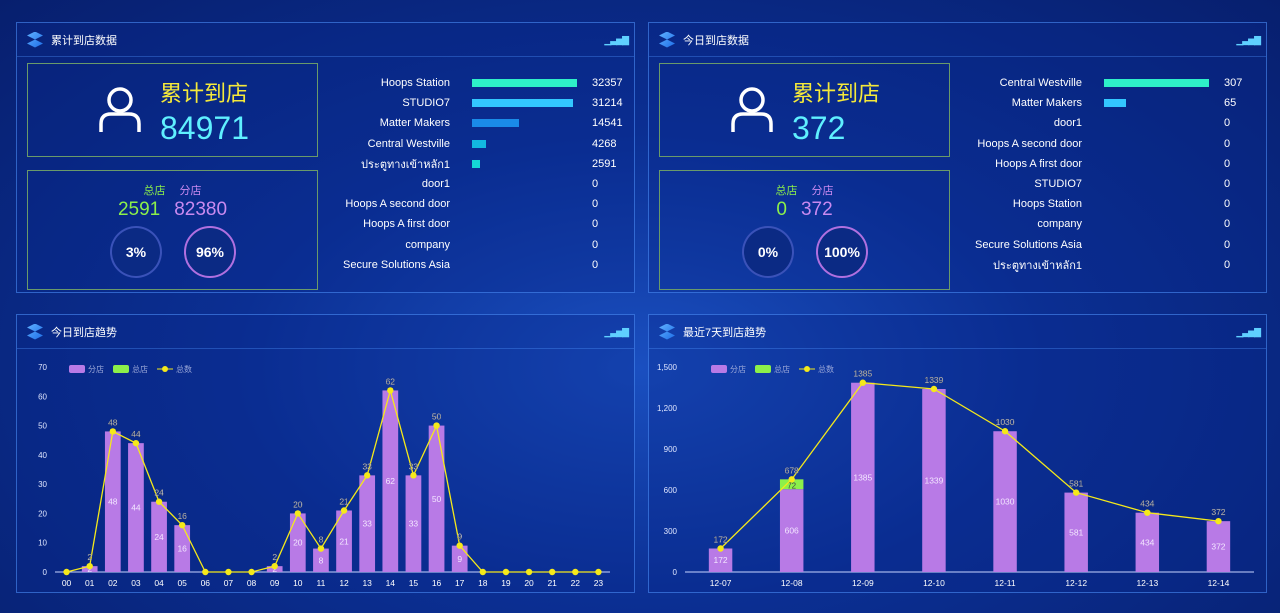 This screenshot has width=1280, height=613. I want to click on branch-bar-label: 372, so click(1218, 547).